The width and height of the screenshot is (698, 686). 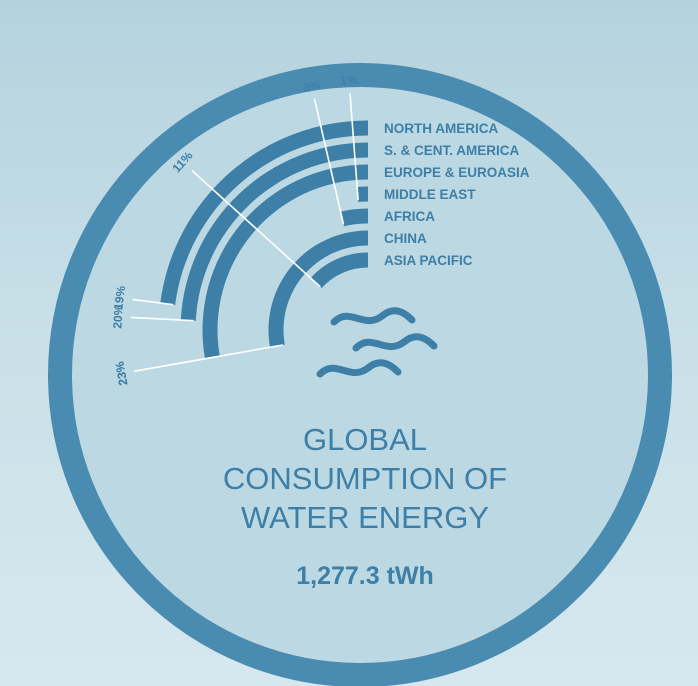 I want to click on bar-europe-euroasia, so click(x=285, y=261).